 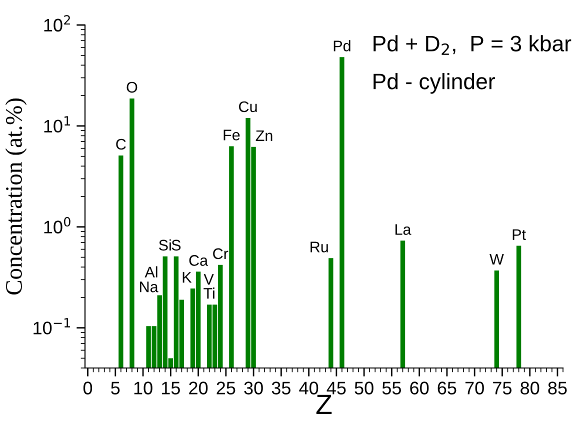 I want to click on annotation: O, so click(x=132, y=87).